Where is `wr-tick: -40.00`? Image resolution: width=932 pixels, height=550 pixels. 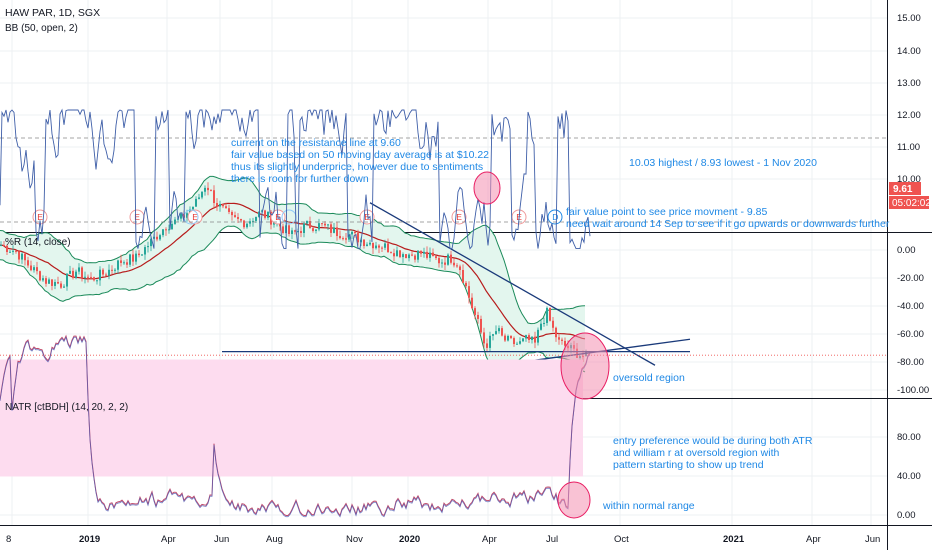 wr-tick: -40.00 is located at coordinates (910, 306).